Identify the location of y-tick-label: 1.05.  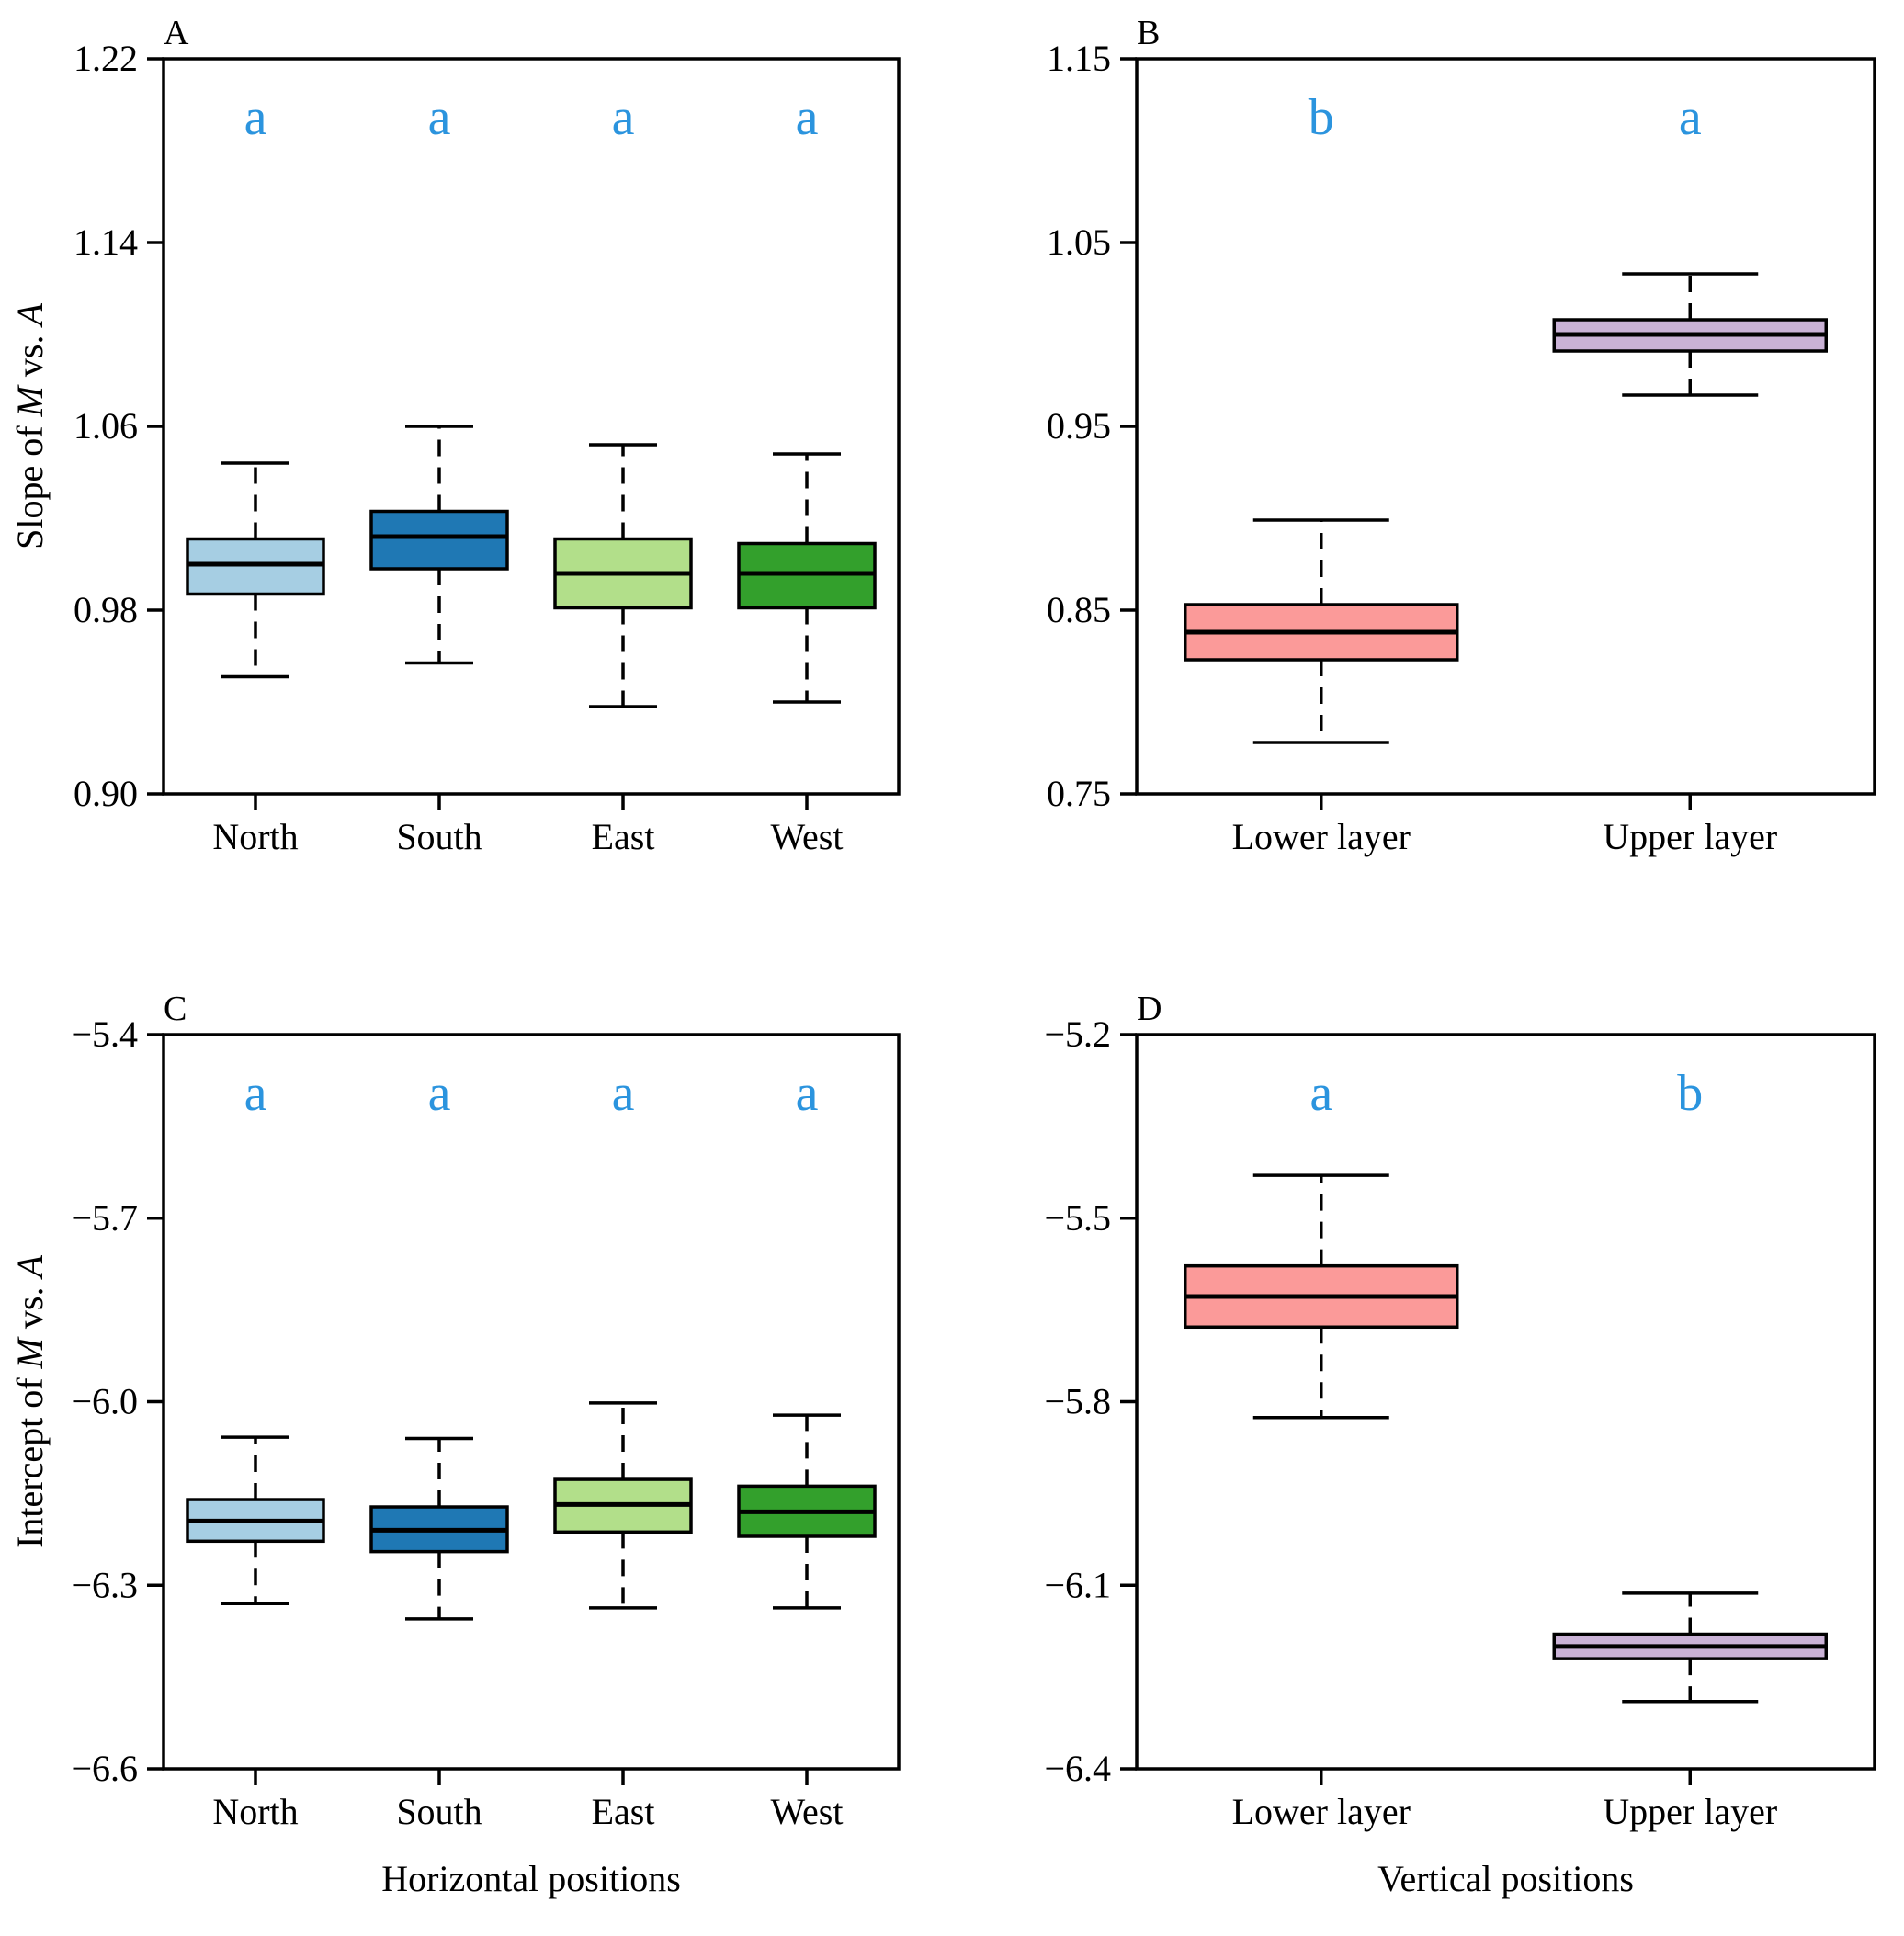
(1079, 242).